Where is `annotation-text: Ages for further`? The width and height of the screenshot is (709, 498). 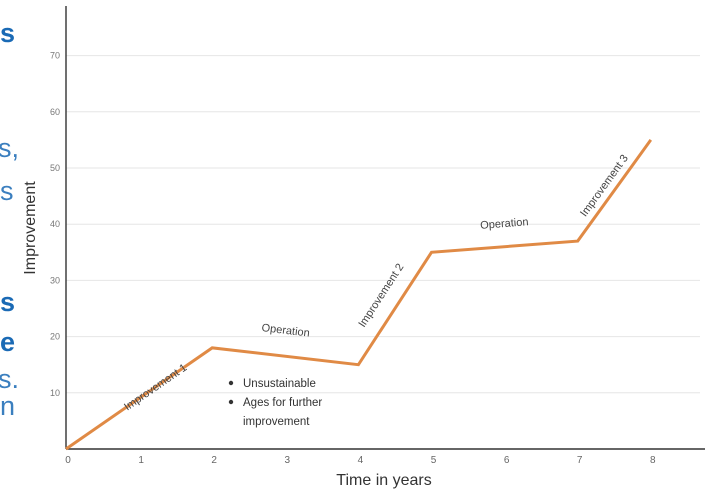 annotation-text: Ages for further is located at coordinates (282, 403).